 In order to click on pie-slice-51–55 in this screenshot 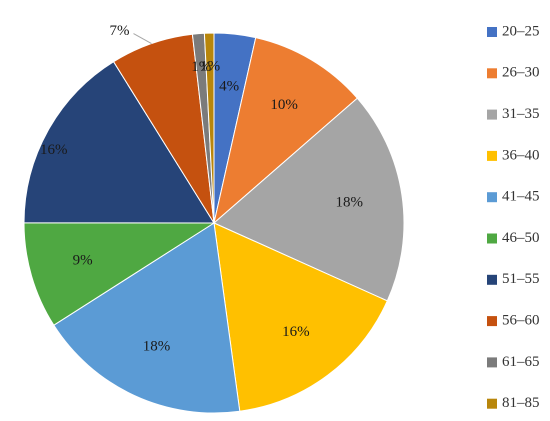, I will do `click(119, 142)`.